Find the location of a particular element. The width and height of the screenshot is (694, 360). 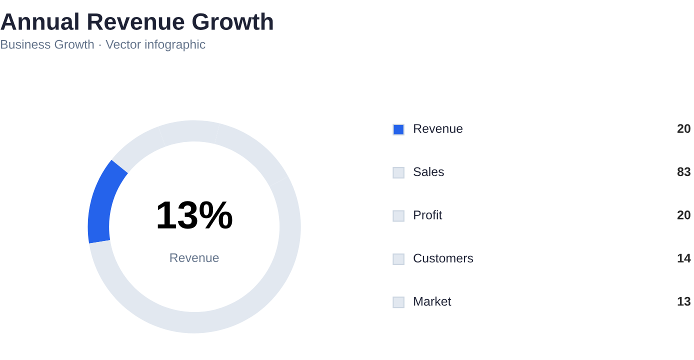

legend-label: Profit is located at coordinates (428, 215).